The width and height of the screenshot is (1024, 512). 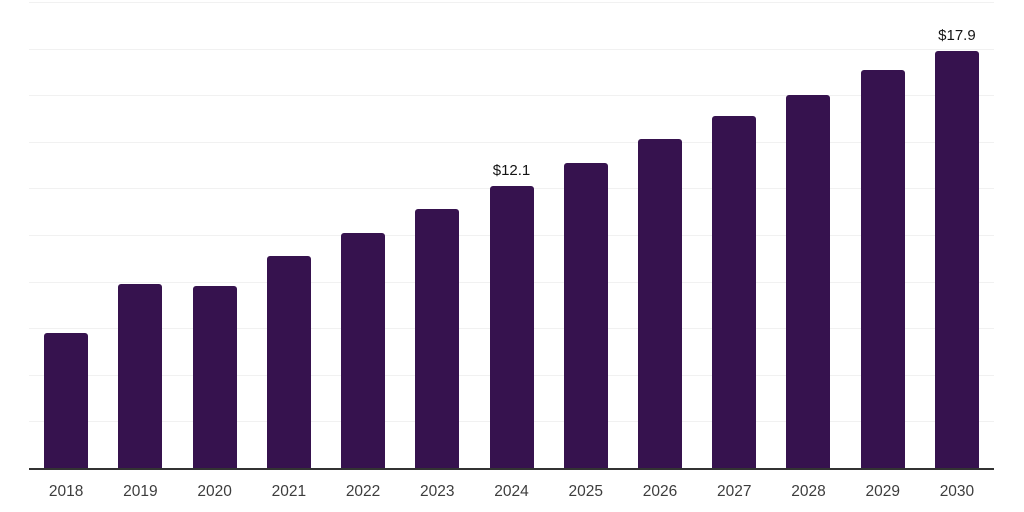 What do you see at coordinates (957, 491) in the screenshot?
I see `x-tick-label-2030: 2030` at bounding box center [957, 491].